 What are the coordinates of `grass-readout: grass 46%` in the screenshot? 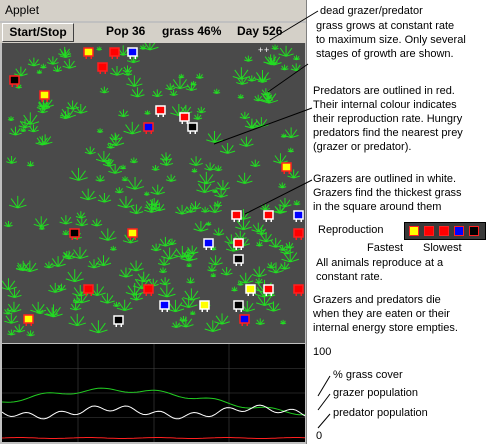 It's located at (192, 31).